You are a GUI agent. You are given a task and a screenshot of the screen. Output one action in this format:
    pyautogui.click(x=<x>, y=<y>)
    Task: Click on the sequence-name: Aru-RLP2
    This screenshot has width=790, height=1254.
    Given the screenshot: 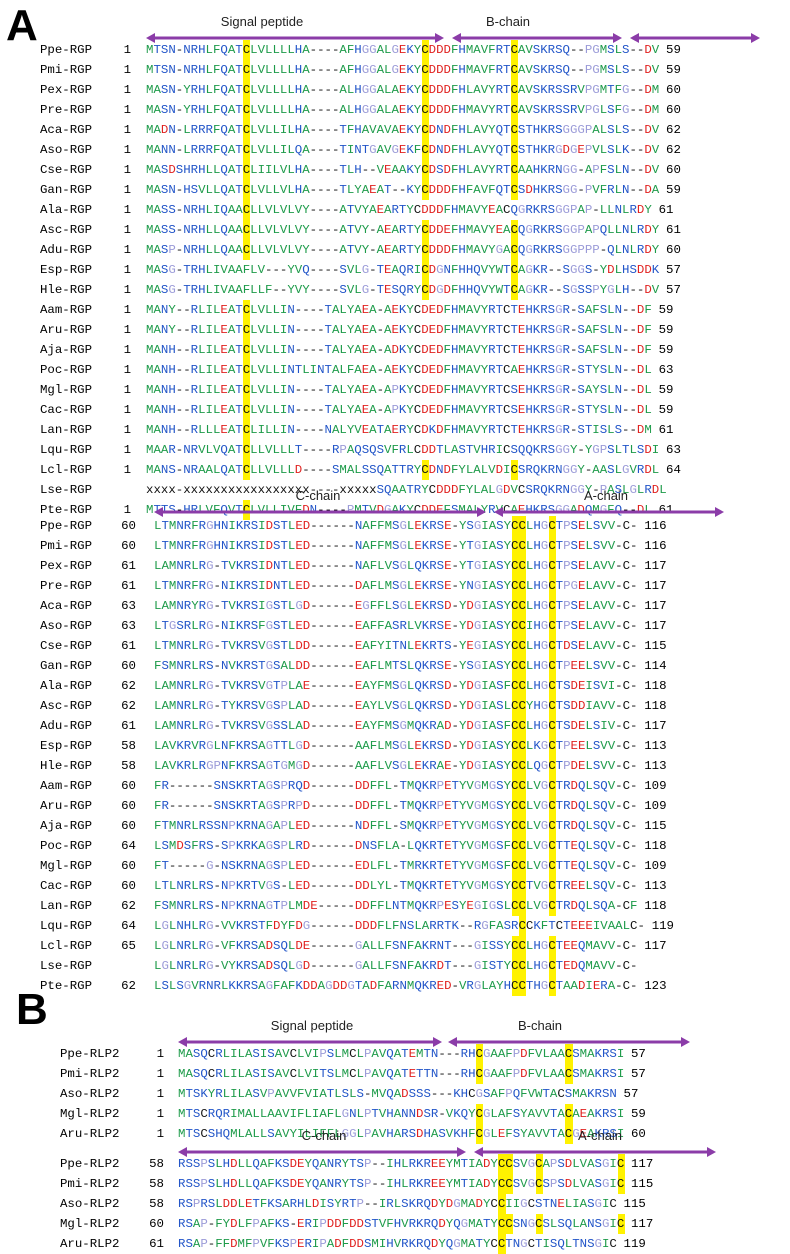 What is the action you would take?
    pyautogui.click(x=90, y=1244)
    